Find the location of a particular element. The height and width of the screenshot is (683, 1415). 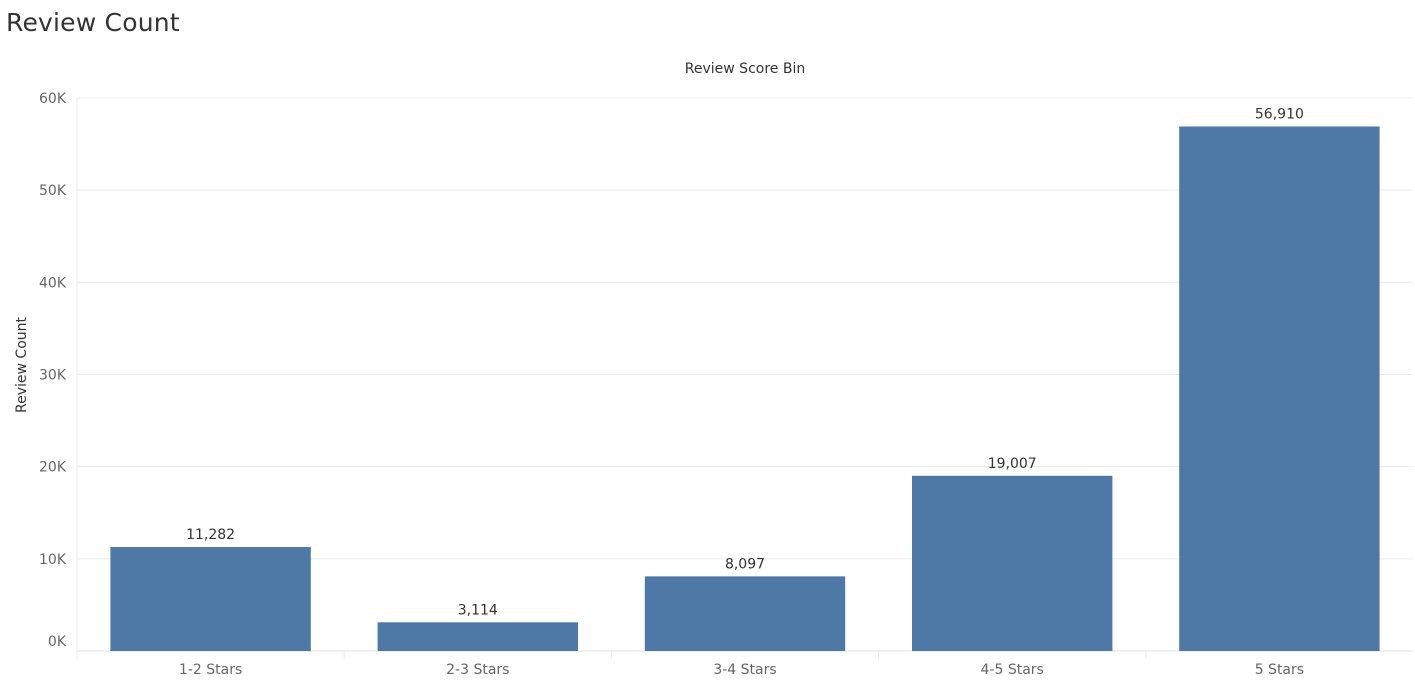

y-tick-label: 60K is located at coordinates (53, 99).